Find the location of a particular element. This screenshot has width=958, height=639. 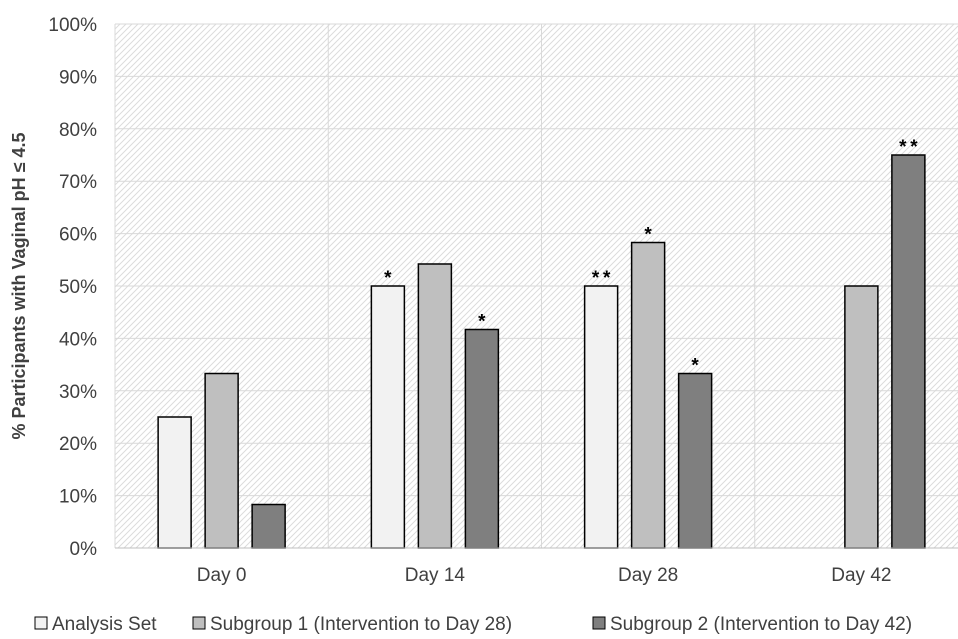

y-tick-label: 40% is located at coordinates (78, 339).